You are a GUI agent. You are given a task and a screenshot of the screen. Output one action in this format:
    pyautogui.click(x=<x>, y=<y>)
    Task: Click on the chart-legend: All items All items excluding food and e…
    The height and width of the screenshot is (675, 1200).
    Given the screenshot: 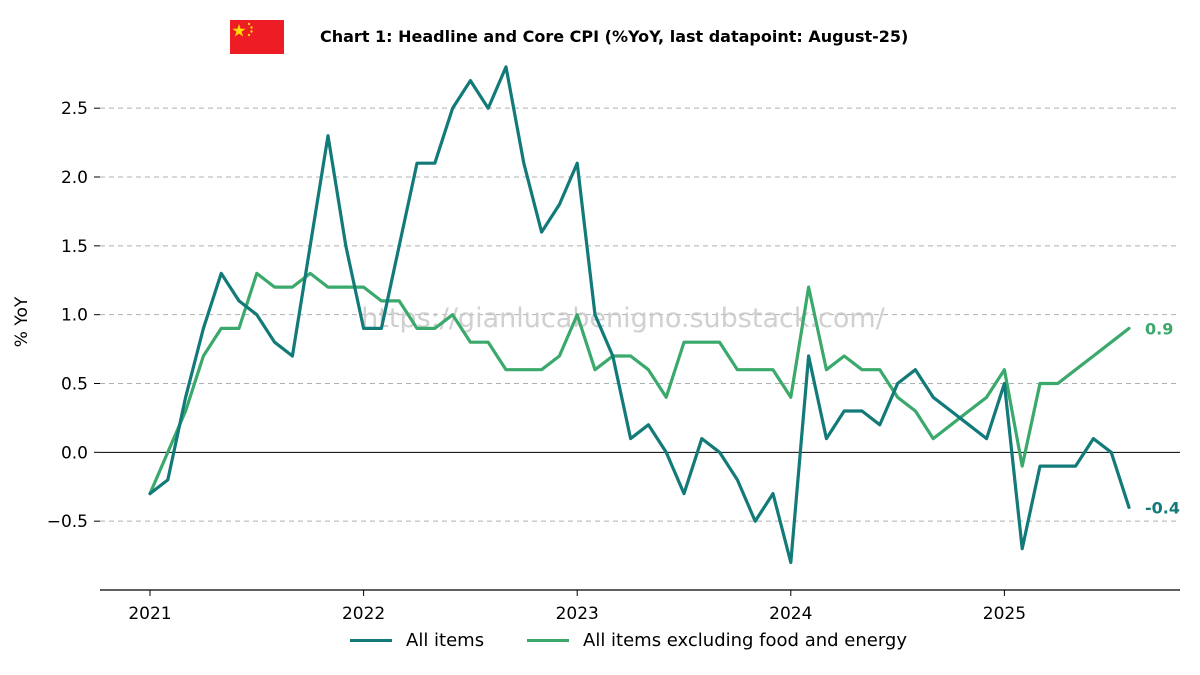 What is the action you would take?
    pyautogui.click(x=600, y=643)
    